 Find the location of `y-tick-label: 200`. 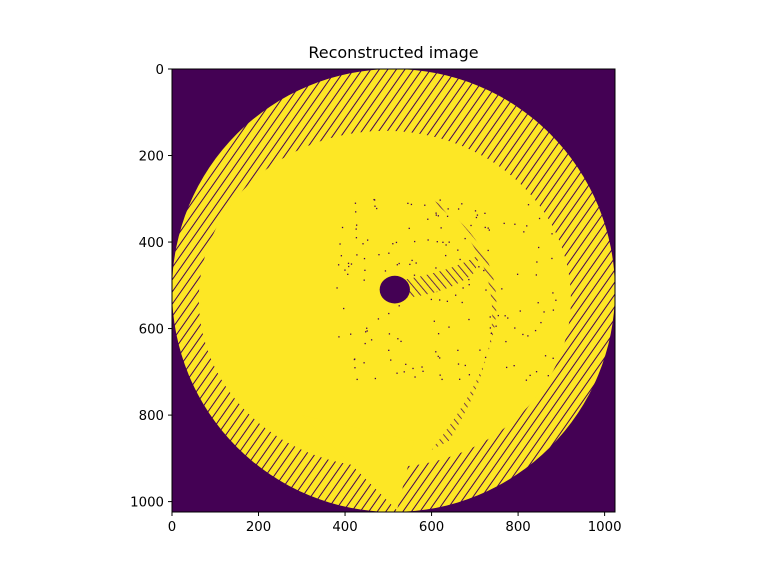

y-tick-label: 200 is located at coordinates (151, 157).